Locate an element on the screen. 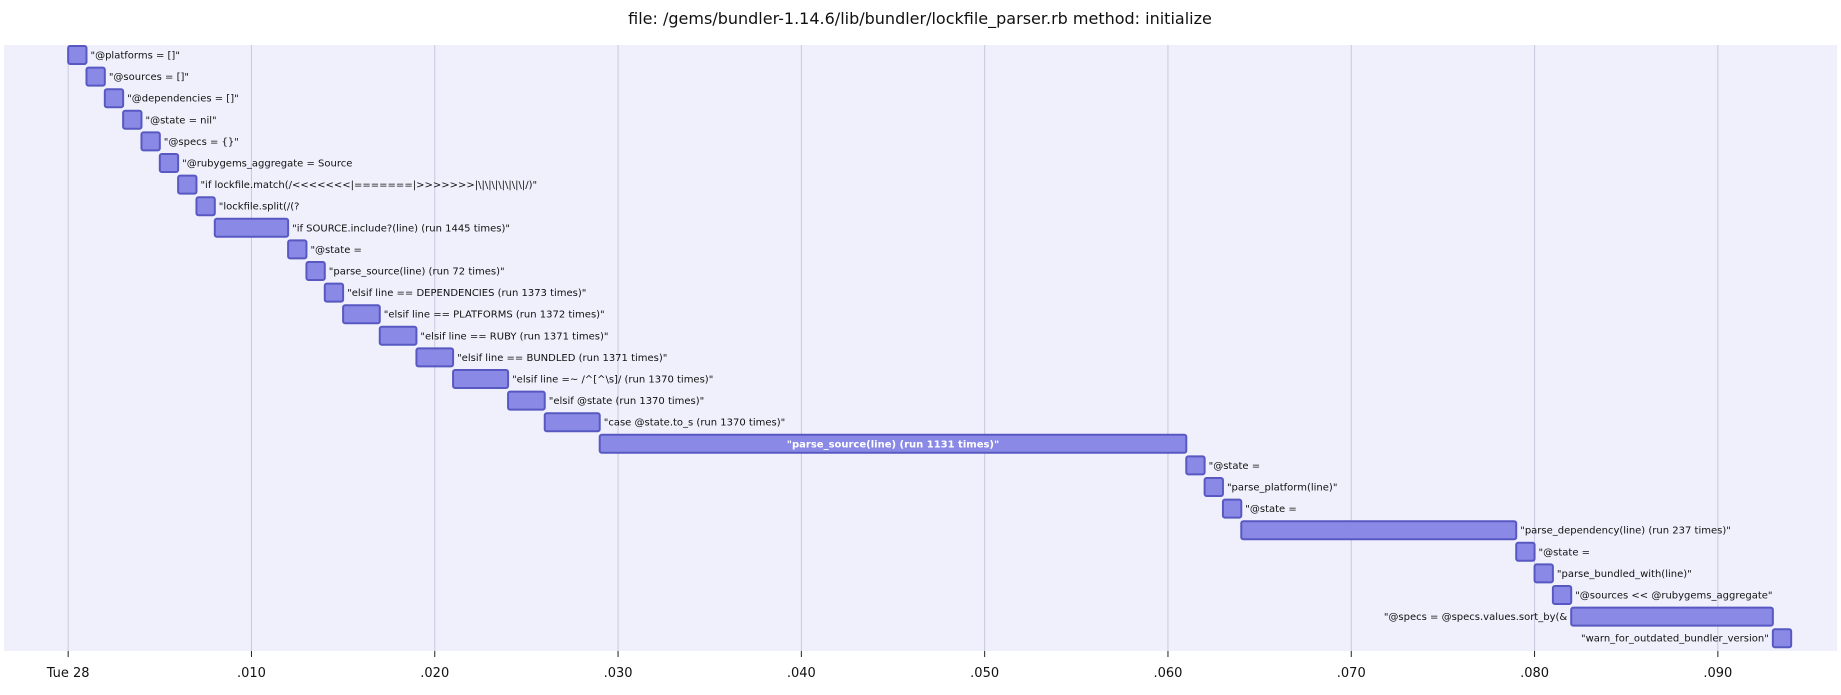  task-label: "parse_source(line) (run 72 times)" is located at coordinates (417, 272).